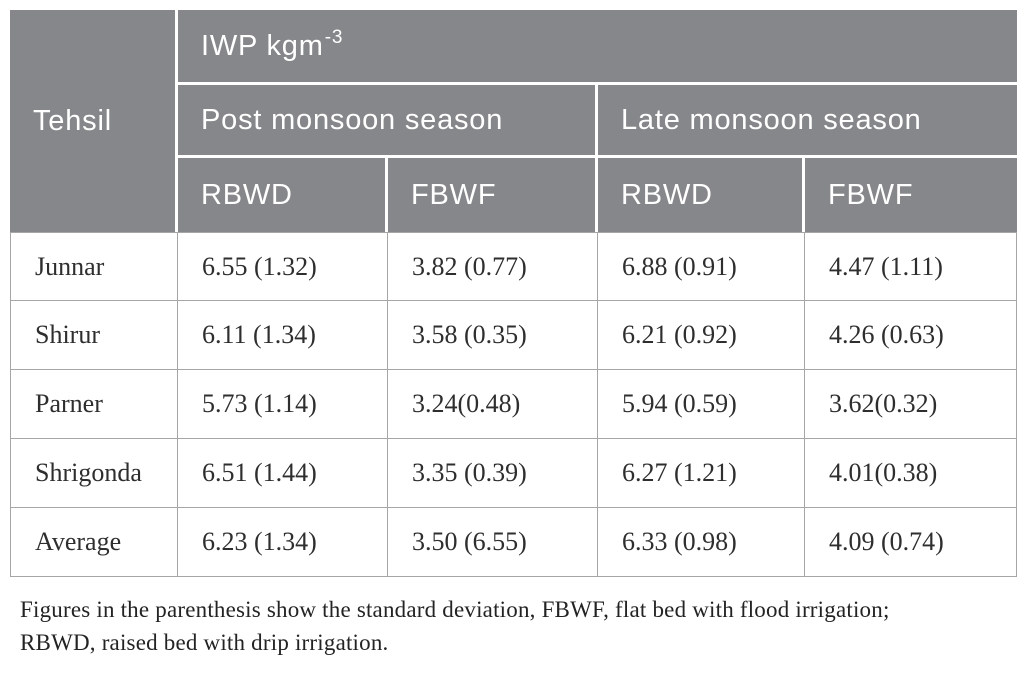  Describe the element at coordinates (911, 266) in the screenshot. I see `value-cell: 4.47 (1.11)` at that location.